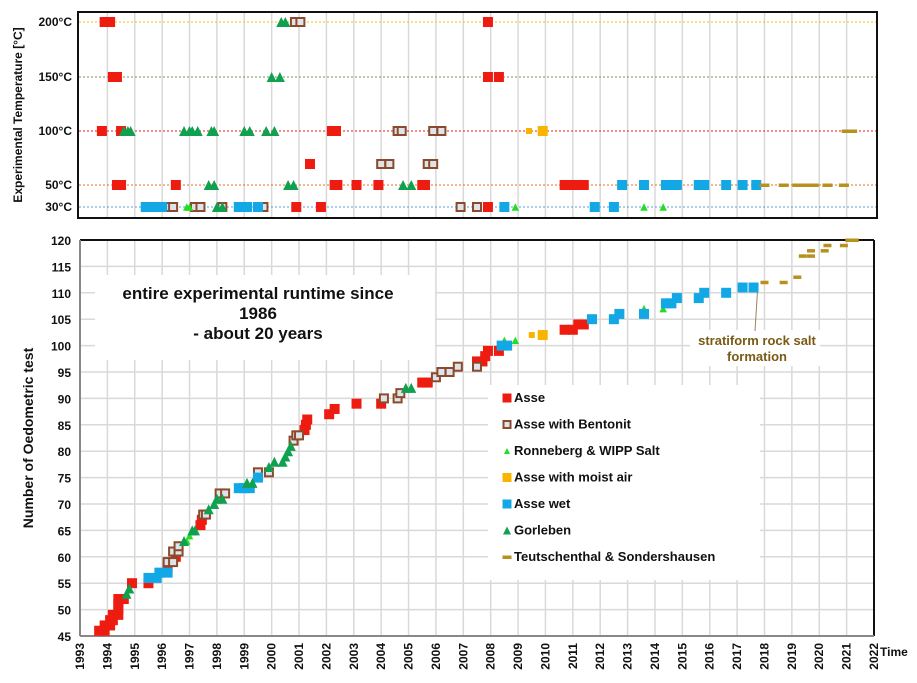 This screenshot has width=917, height=683. Describe the element at coordinates (65, 558) in the screenshot. I see `count-y-tick-label: 60` at that location.